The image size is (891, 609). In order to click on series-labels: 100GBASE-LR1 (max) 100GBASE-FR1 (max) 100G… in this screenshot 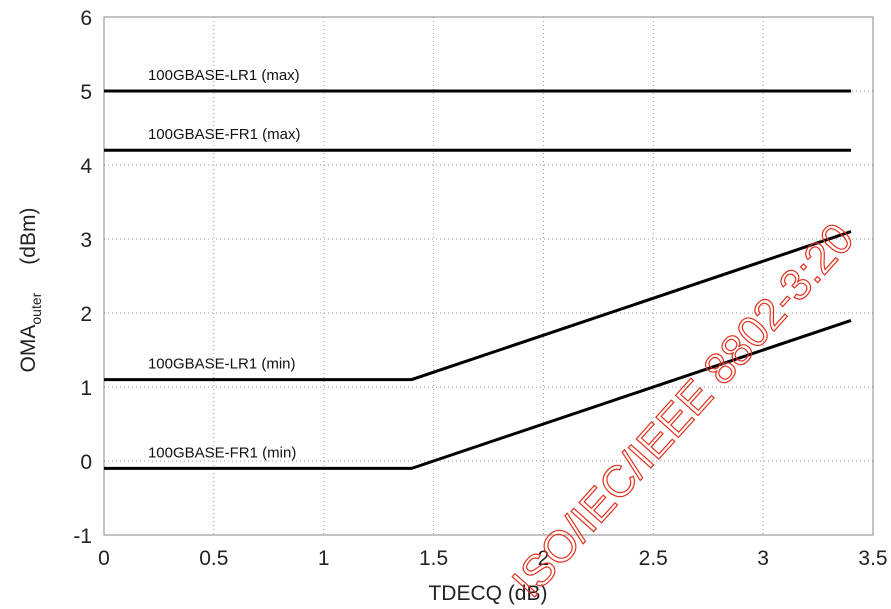, I will do `click(224, 264)`.